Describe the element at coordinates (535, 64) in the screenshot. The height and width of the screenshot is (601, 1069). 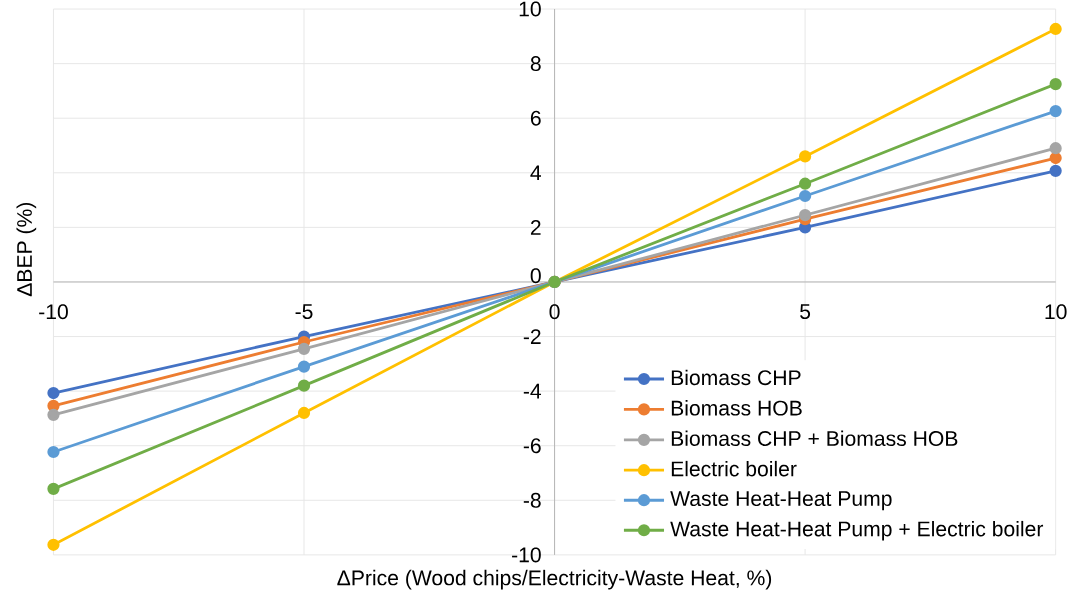
I see `y-tick-label: 8` at that location.